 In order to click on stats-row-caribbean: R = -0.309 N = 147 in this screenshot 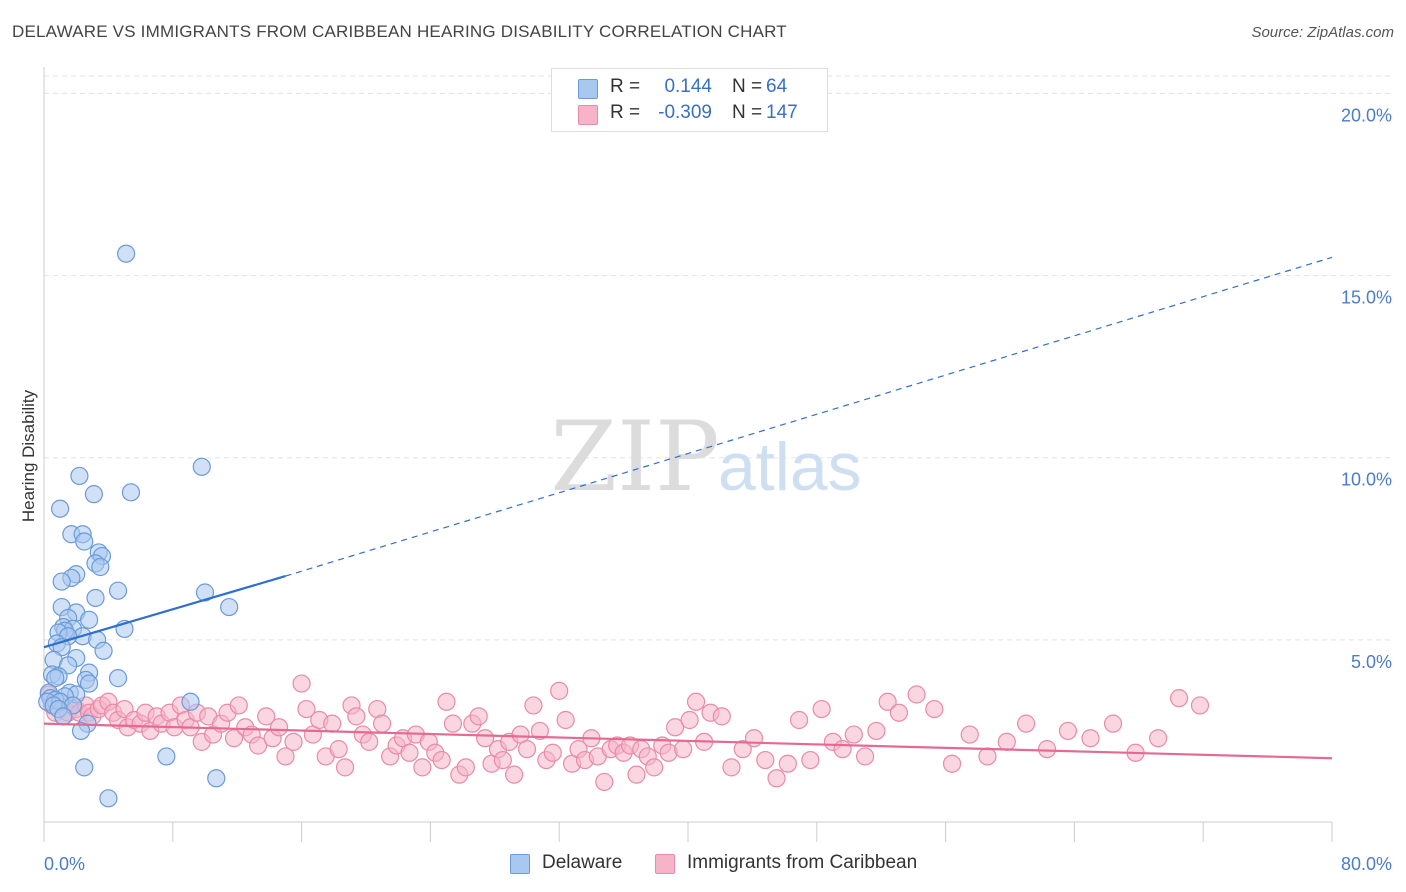, I will do `click(689, 114)`.